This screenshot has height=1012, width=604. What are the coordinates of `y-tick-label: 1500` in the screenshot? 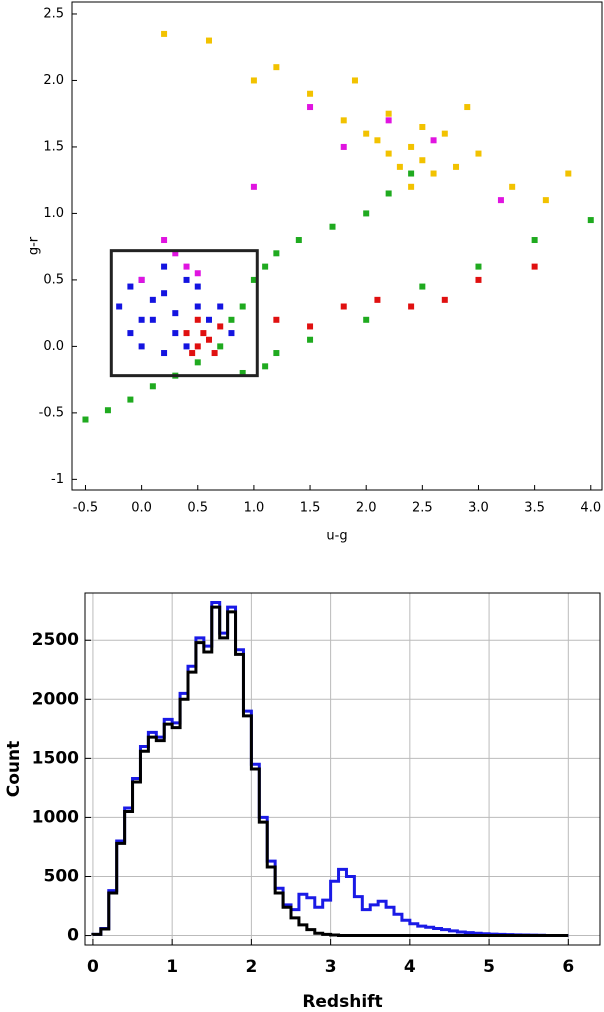 It's located at (55, 758).